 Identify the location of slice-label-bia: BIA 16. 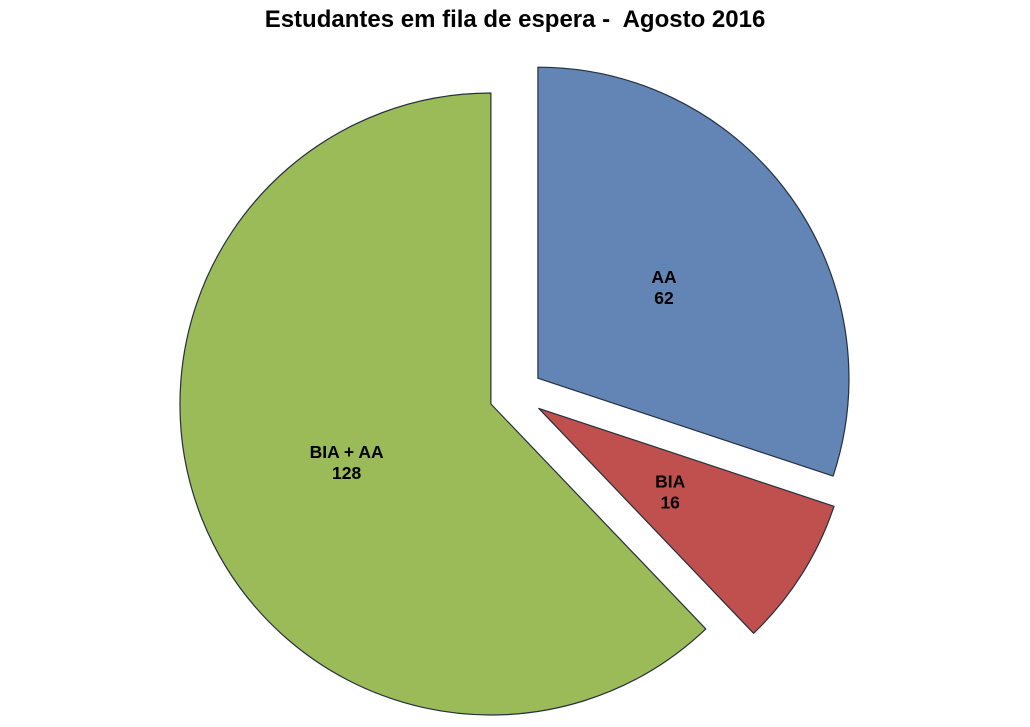
(670, 492).